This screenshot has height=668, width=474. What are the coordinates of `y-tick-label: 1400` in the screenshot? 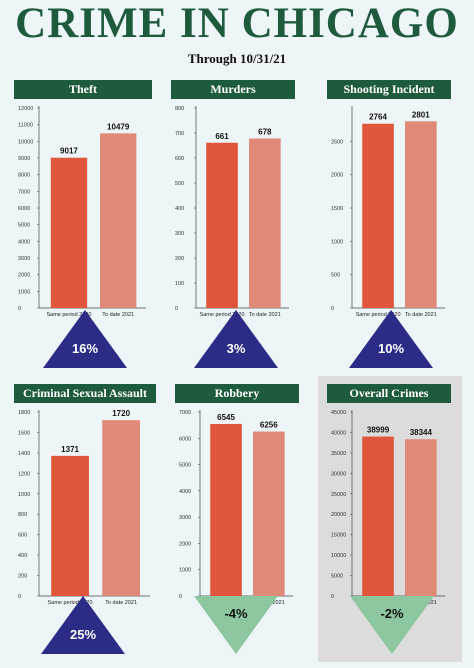 It's located at (24, 454).